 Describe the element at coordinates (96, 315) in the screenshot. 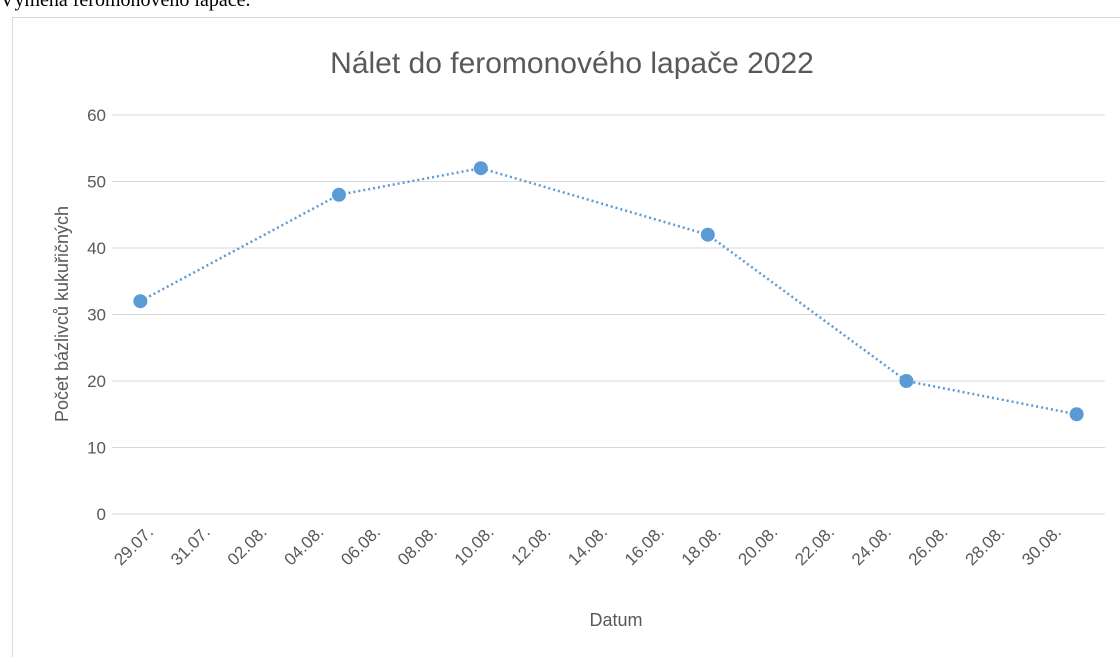

I see `y-tick-label: 30` at that location.